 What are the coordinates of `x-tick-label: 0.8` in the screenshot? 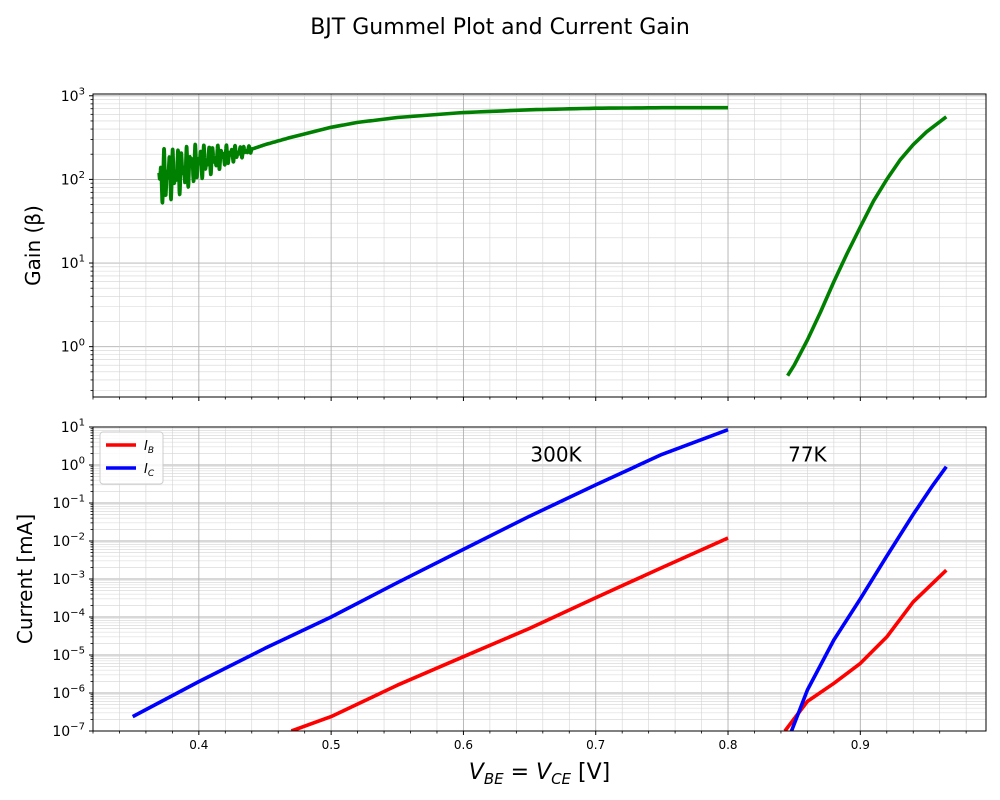 It's located at (727, 745).